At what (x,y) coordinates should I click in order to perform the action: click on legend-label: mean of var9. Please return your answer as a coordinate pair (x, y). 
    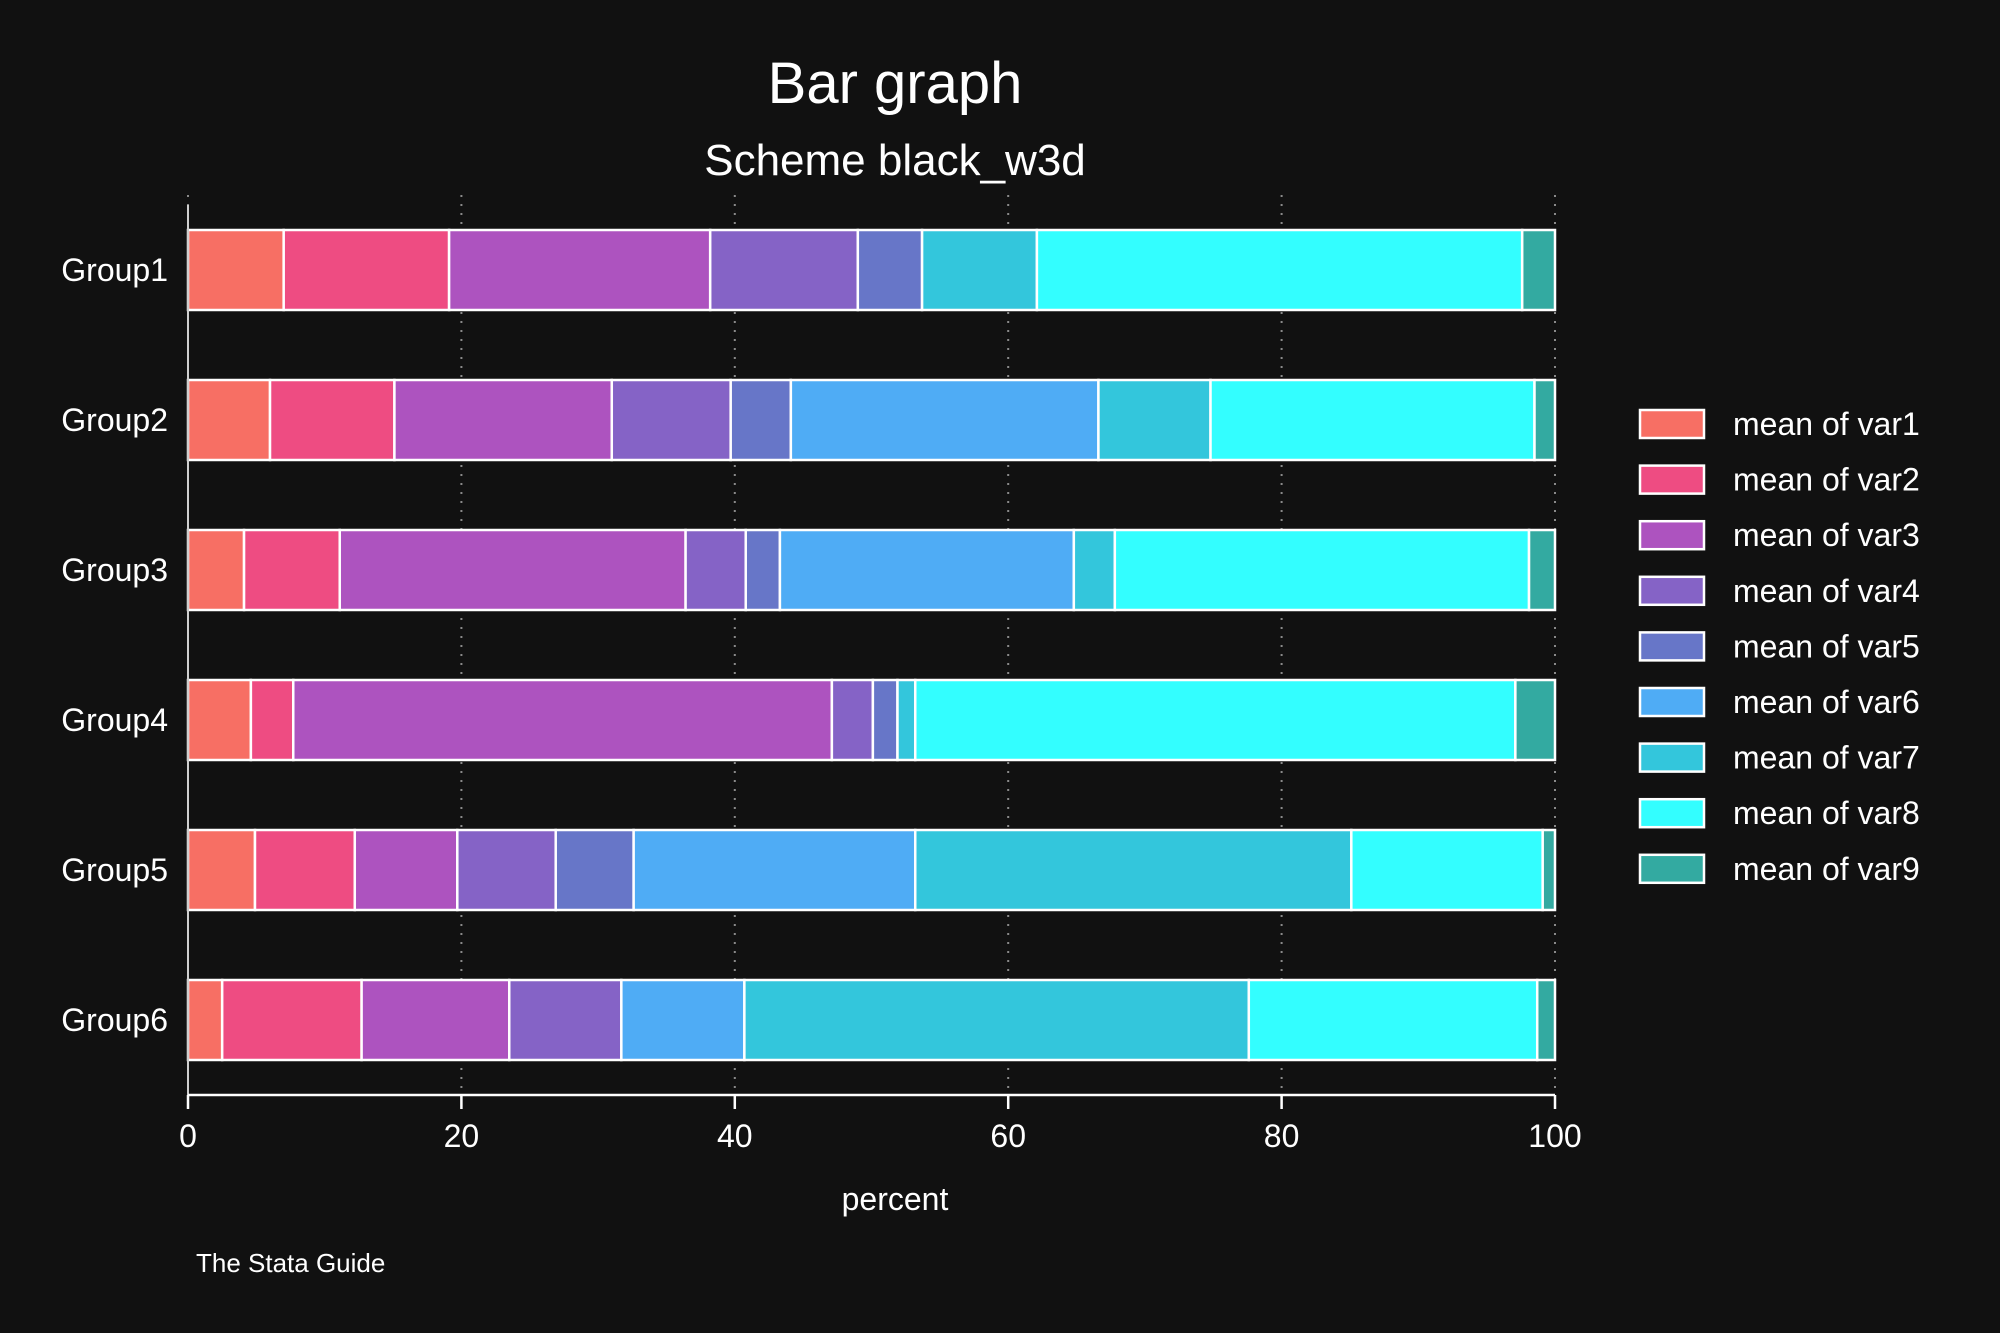
    Looking at the image, I should click on (1826, 869).